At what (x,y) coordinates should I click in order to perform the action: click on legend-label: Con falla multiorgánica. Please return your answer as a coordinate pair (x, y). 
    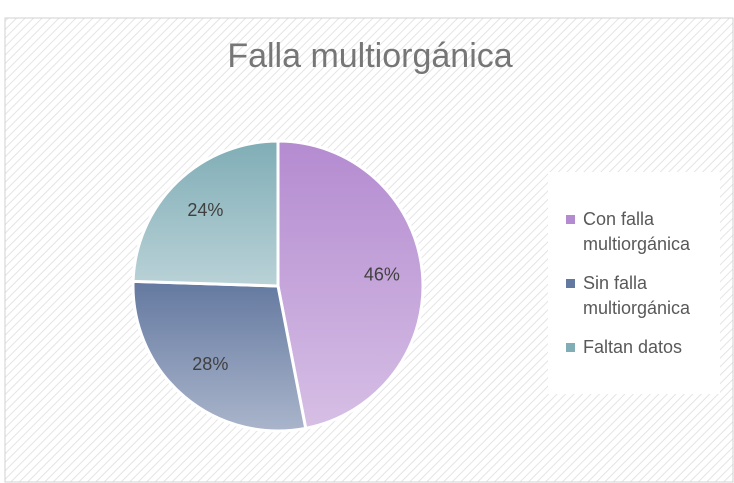
    Looking at the image, I should click on (637, 231).